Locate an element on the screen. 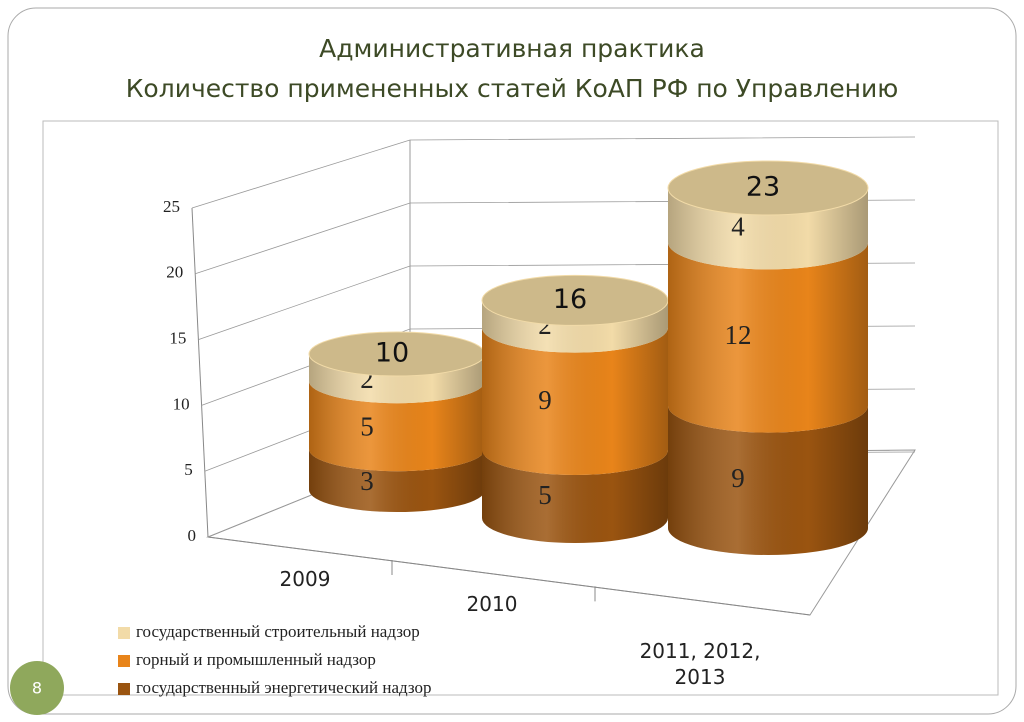 This screenshot has width=1024, height=722. total-label: 16 is located at coordinates (570, 299).